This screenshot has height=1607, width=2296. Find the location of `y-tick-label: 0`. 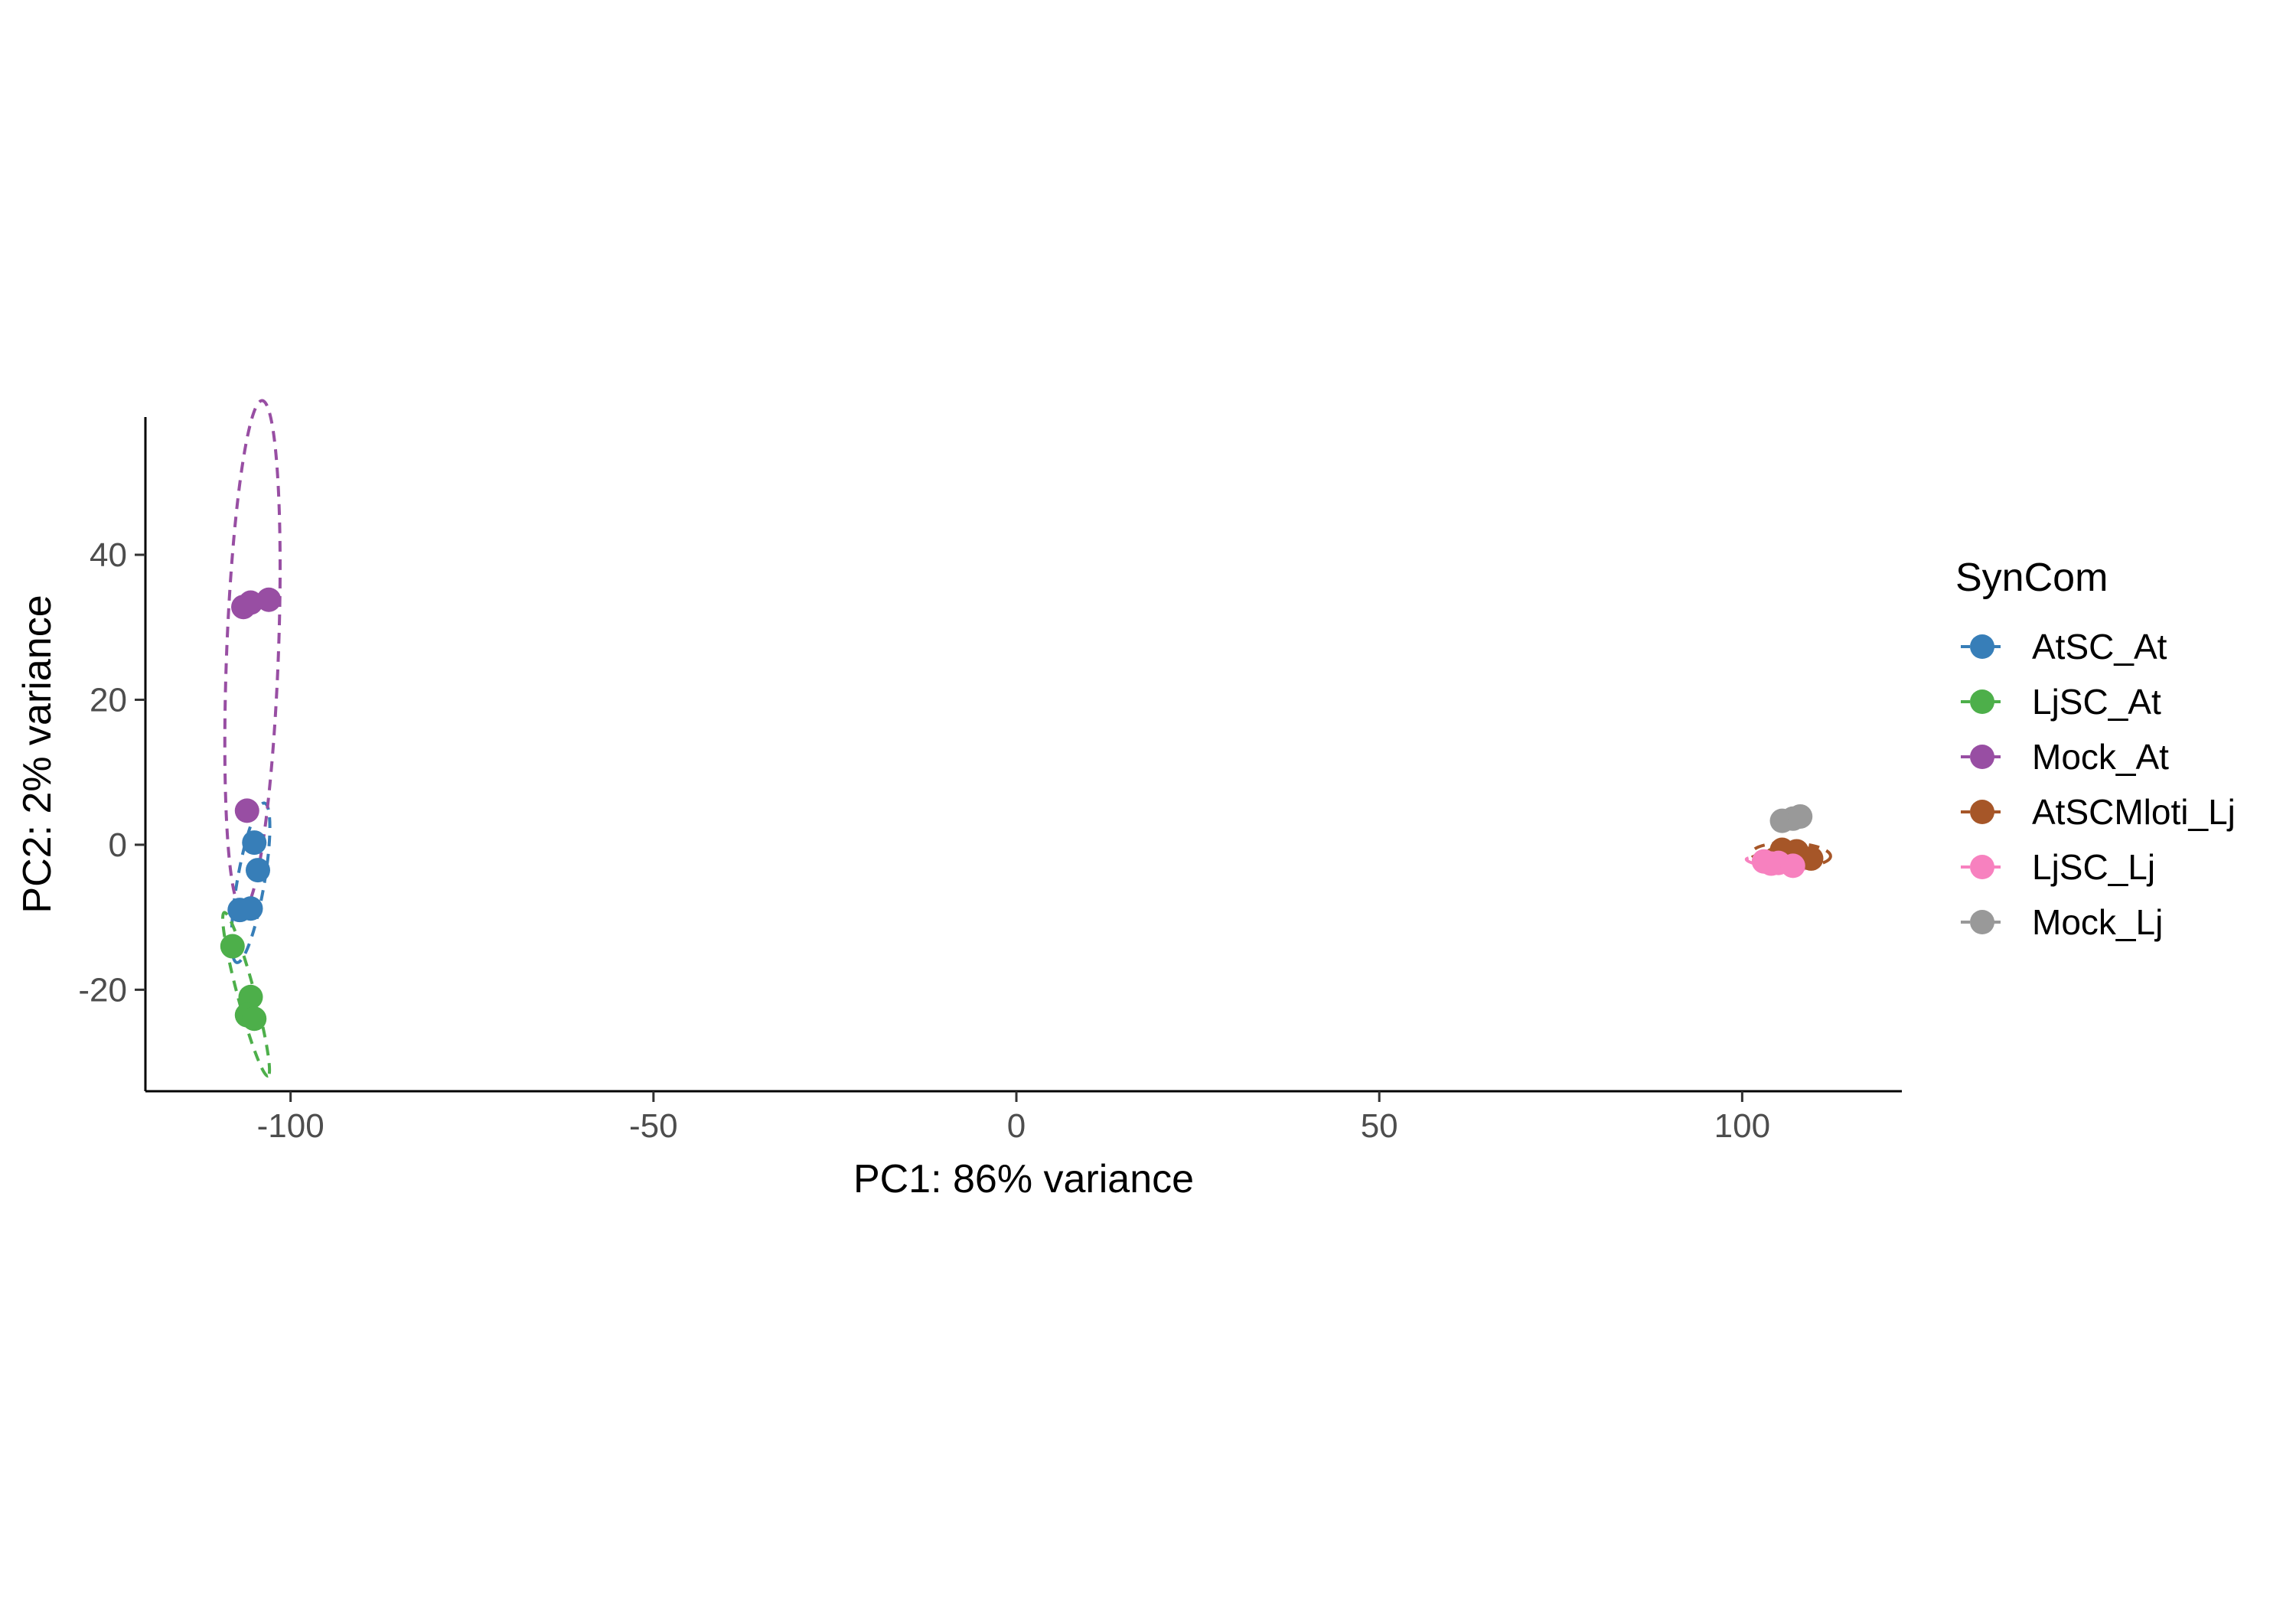

y-tick-label: 0 is located at coordinates (118, 845).